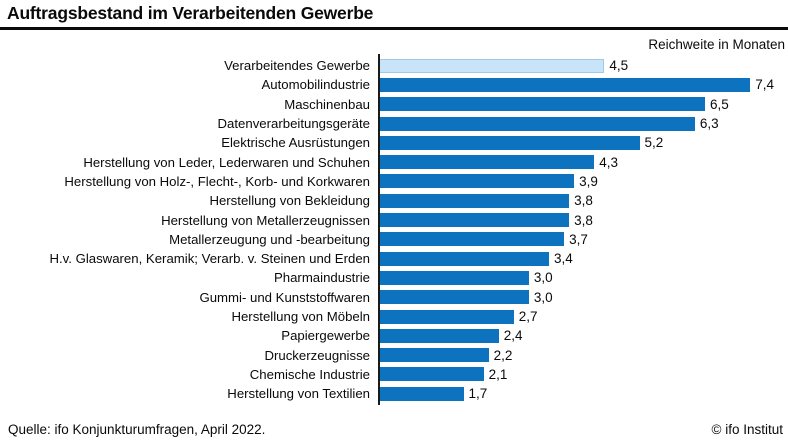 Image resolution: width=788 pixels, height=443 pixels. I want to click on bar-row: Elektrische Ausrüstungen 5,2, so click(397, 142).